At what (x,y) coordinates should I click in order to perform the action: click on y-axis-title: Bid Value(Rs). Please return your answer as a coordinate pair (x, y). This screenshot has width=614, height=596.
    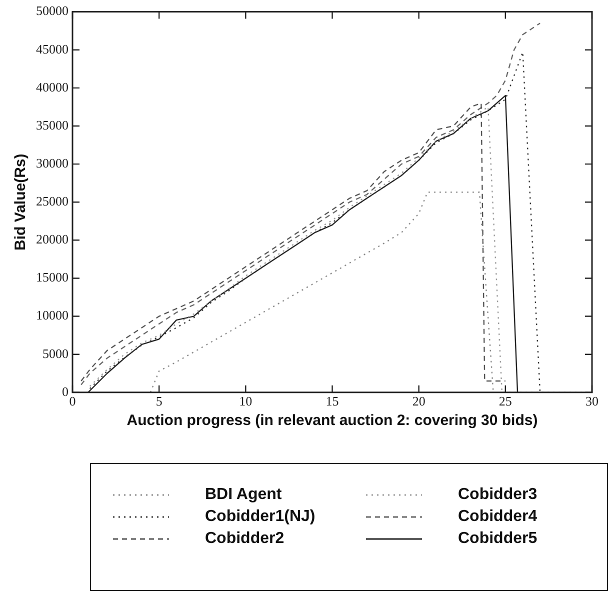
    Looking at the image, I should click on (21, 202).